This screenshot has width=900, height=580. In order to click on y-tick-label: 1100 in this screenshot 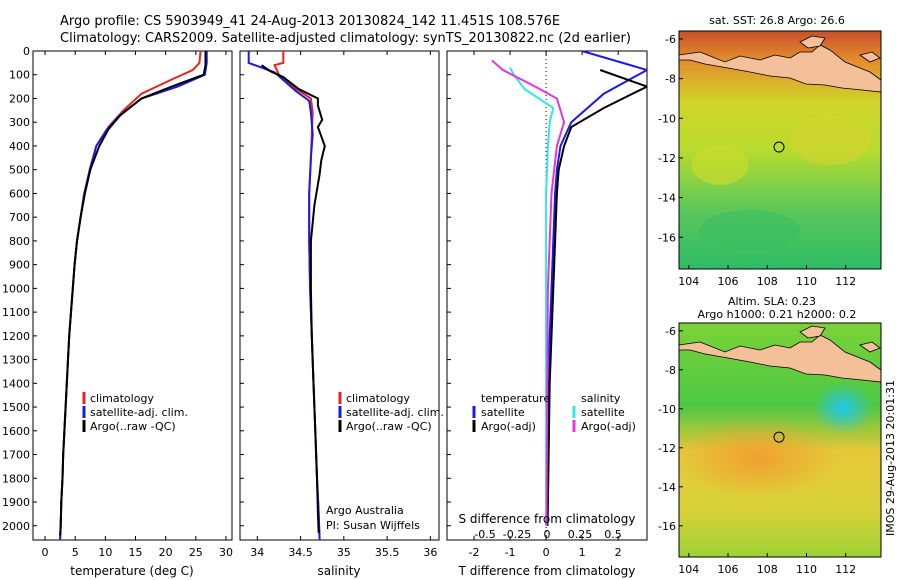, I will do `click(16, 312)`.